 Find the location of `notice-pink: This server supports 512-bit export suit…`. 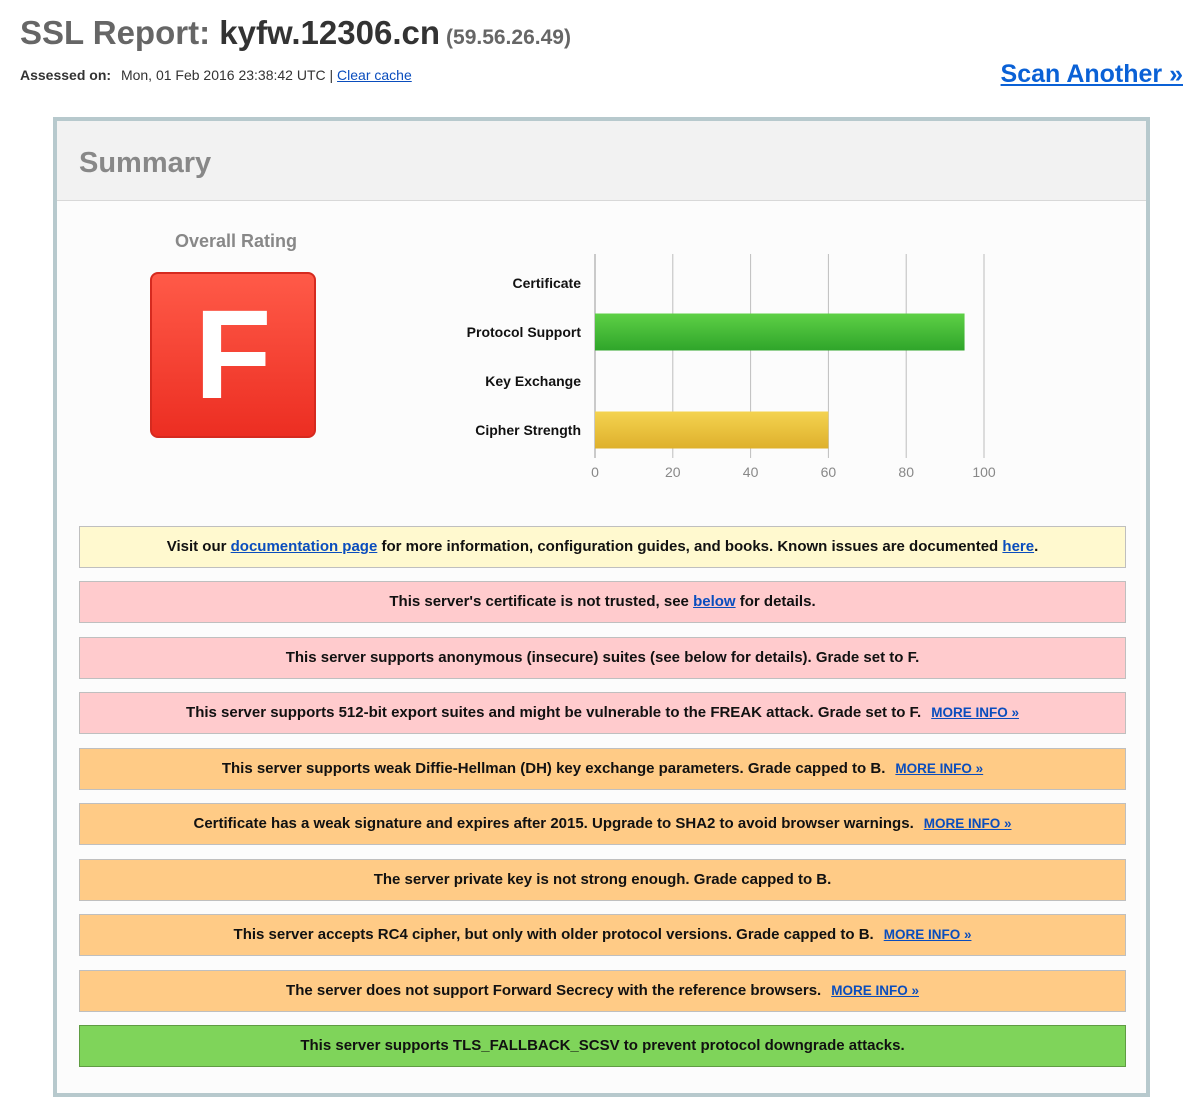

notice-pink: This server supports 512-bit export suit… is located at coordinates (602, 713).